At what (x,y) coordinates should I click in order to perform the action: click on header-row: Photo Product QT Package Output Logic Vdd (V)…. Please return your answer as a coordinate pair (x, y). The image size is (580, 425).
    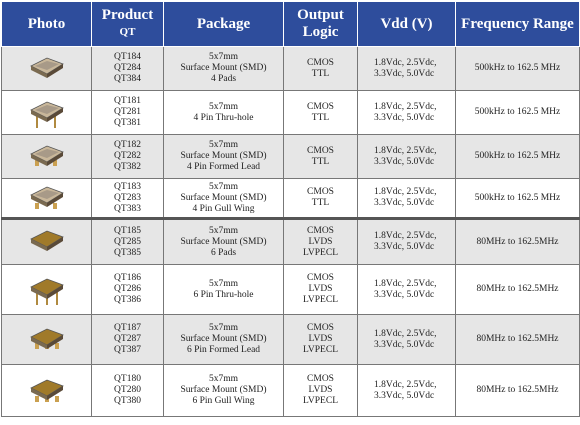
    Looking at the image, I should click on (290, 24).